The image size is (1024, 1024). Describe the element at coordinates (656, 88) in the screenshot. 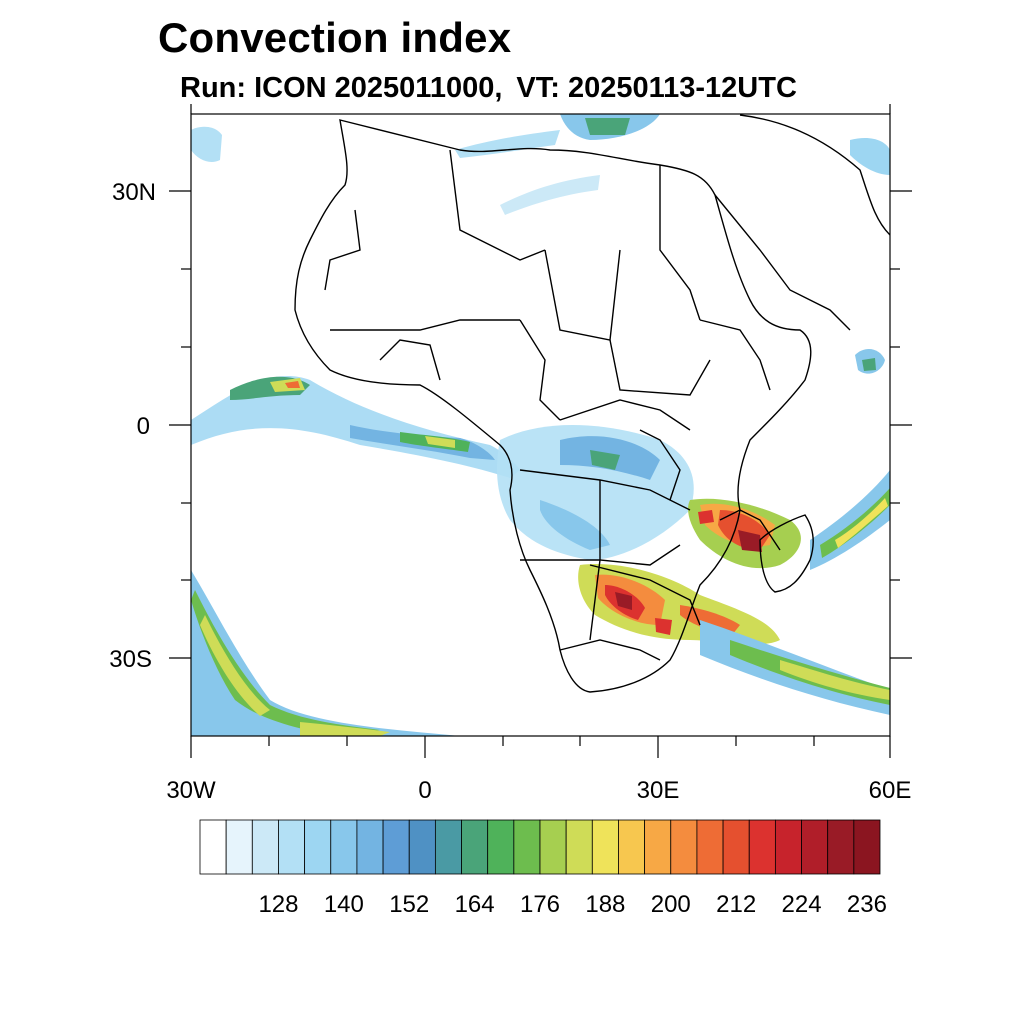

I see `valid-time-label: VT: 20250113-12UTC` at that location.